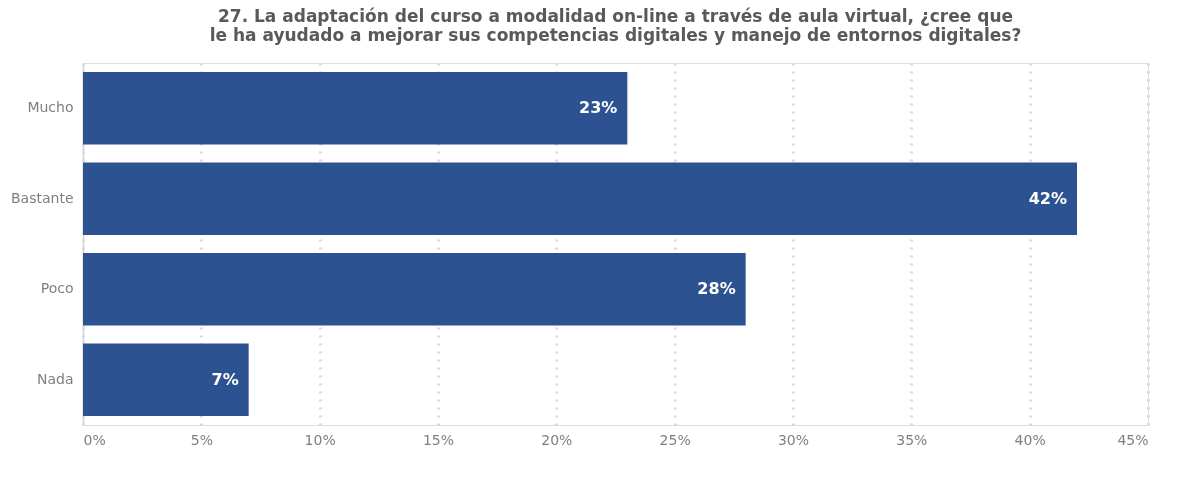  Describe the element at coordinates (1030, 439) in the screenshot. I see `x-tick-label: 40%` at that location.